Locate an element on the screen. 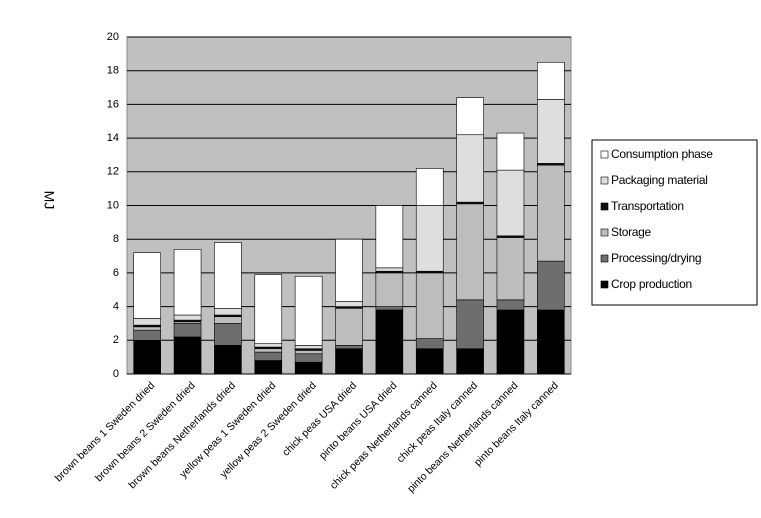 The image size is (761, 518). y-tick-label: 2 is located at coordinates (116, 340).